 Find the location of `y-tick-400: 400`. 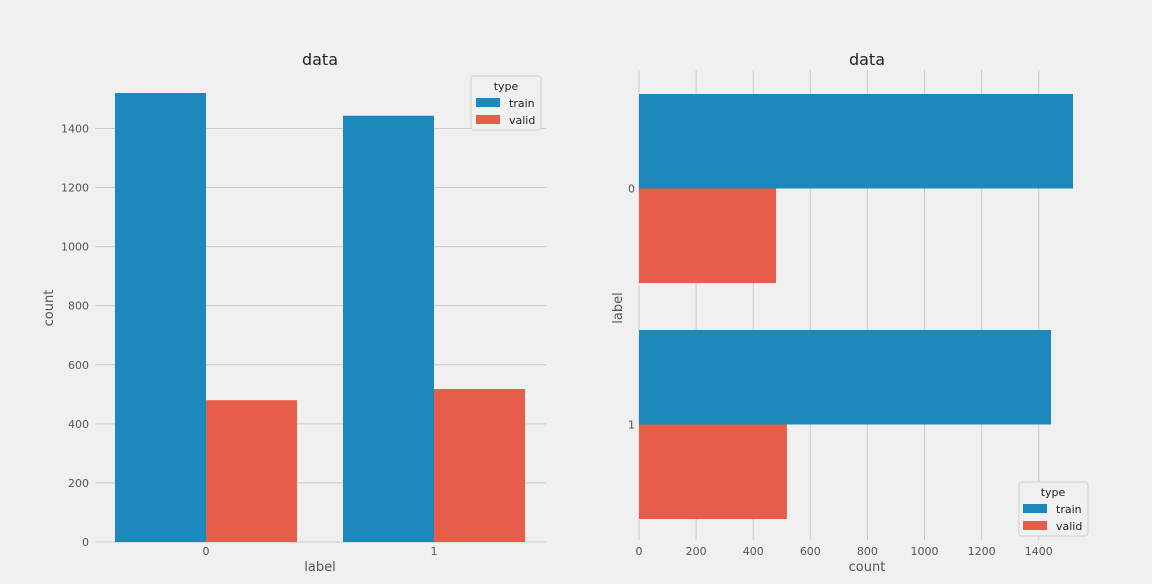

y-tick-400: 400 is located at coordinates (78, 424).